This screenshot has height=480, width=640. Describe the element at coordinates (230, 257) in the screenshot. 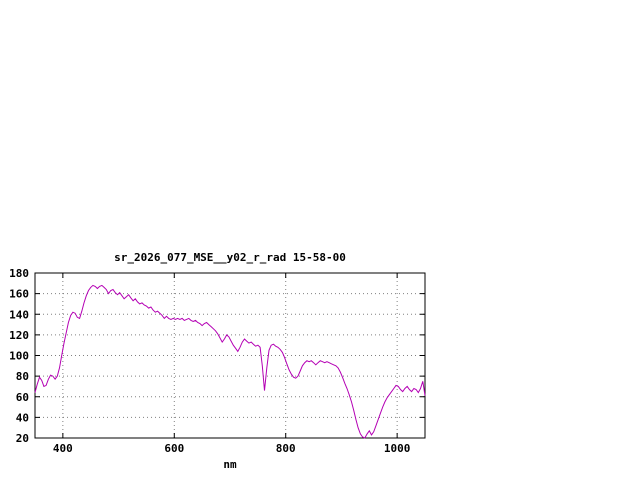

I see `chart-title: sr_2026_077_MSE__y02_r_rad 15-58-00` at that location.